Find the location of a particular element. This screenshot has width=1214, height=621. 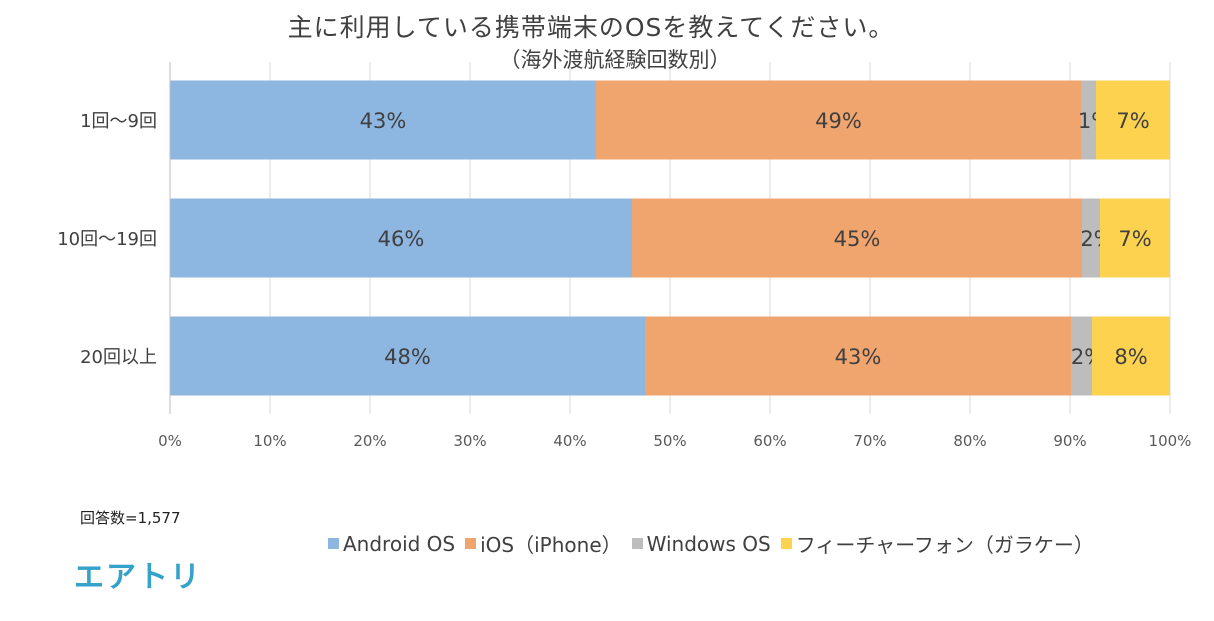

sample-size-note: 回答数=1,577 is located at coordinates (130, 518).